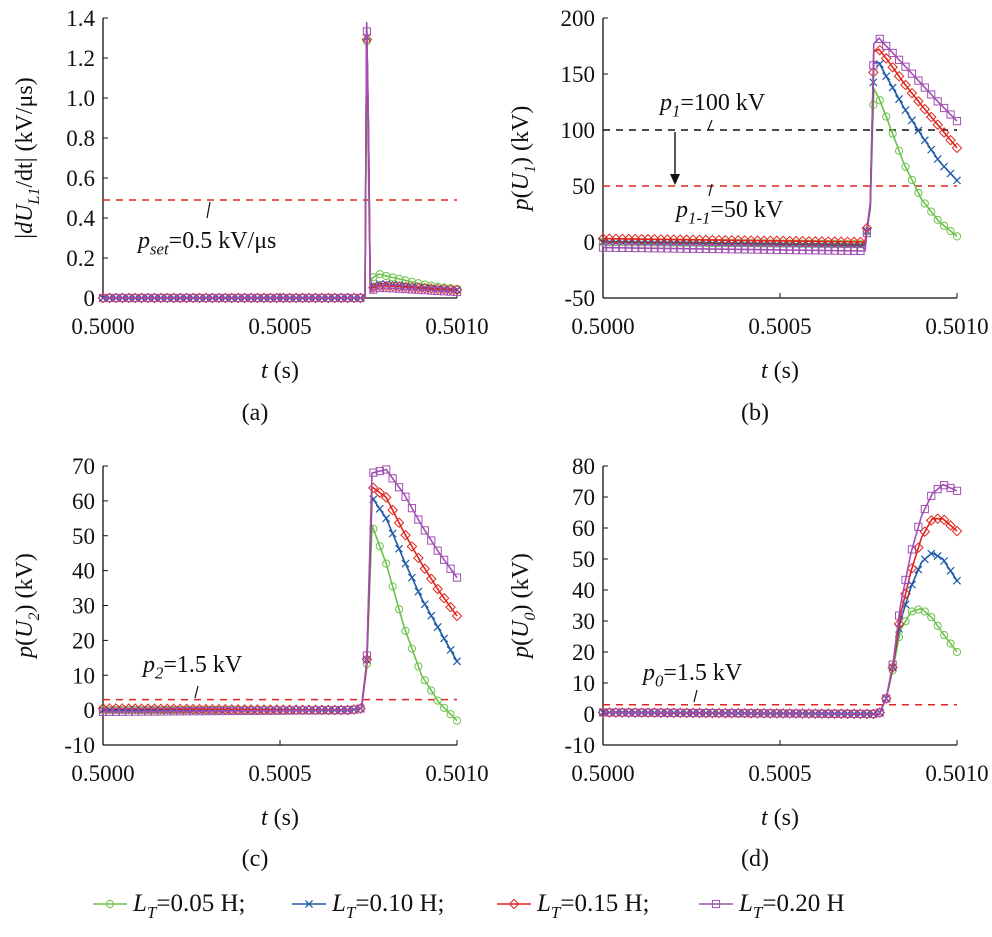  What do you see at coordinates (956, 326) in the screenshot?
I see `x-tick-label: 0.5010` at bounding box center [956, 326].